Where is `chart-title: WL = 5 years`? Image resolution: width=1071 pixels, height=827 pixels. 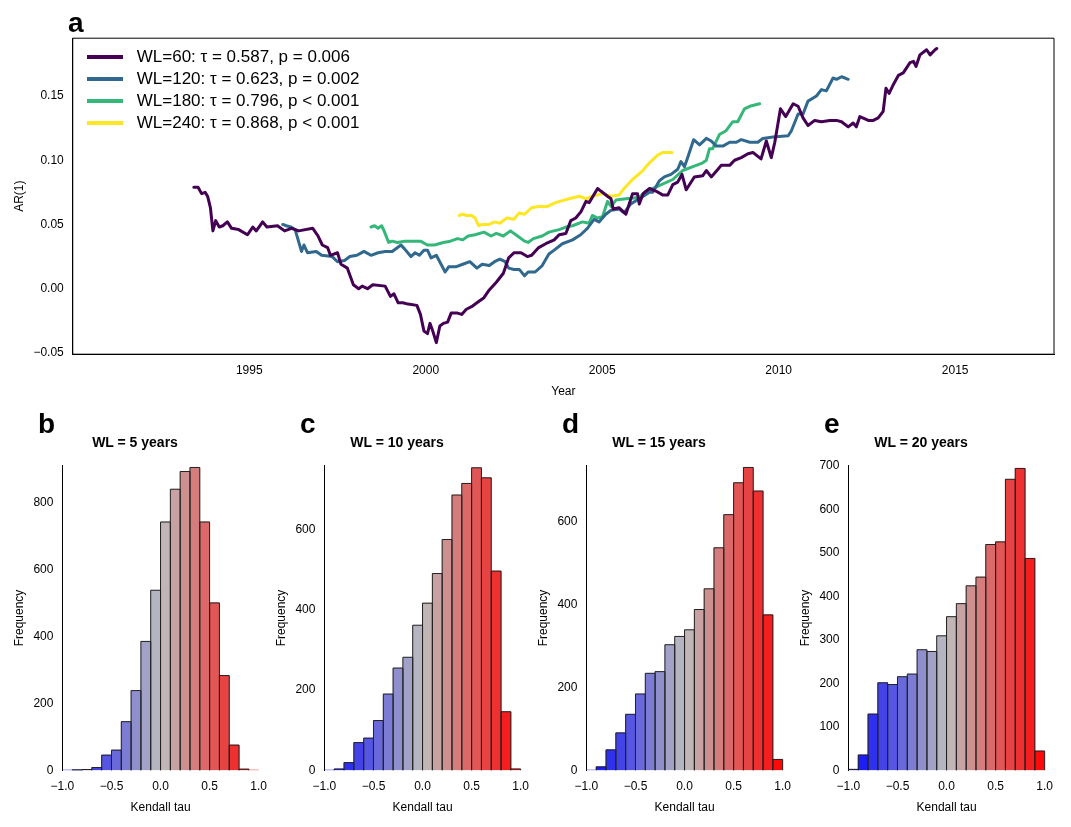
chart-title: WL = 5 years is located at coordinates (135, 442).